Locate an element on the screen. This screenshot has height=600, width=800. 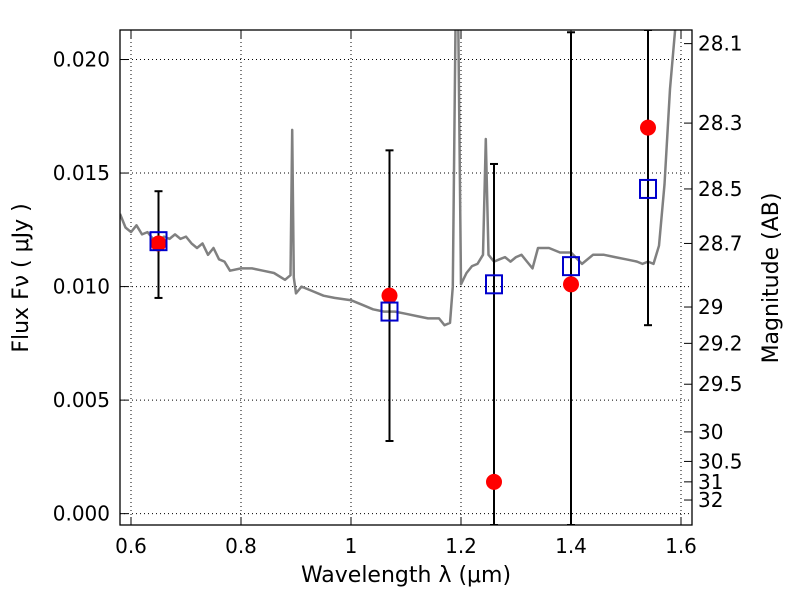
x-tick-label: 1.6 is located at coordinates (681, 546).